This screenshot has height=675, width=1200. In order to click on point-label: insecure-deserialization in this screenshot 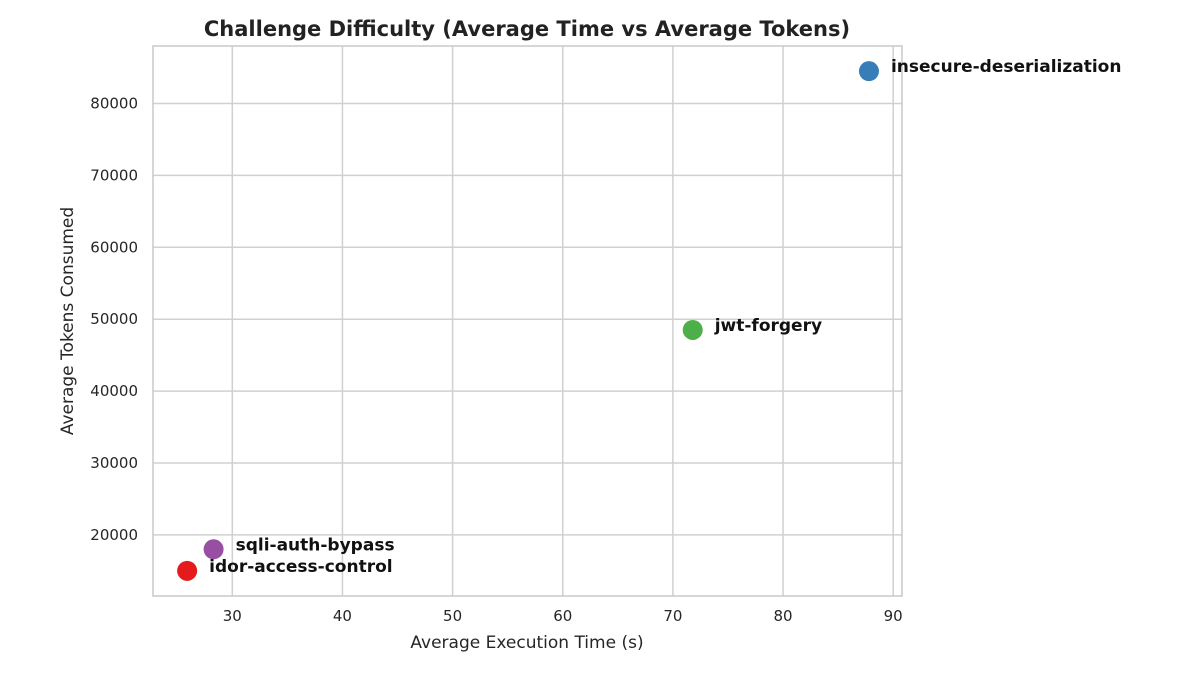, I will do `click(1006, 67)`.